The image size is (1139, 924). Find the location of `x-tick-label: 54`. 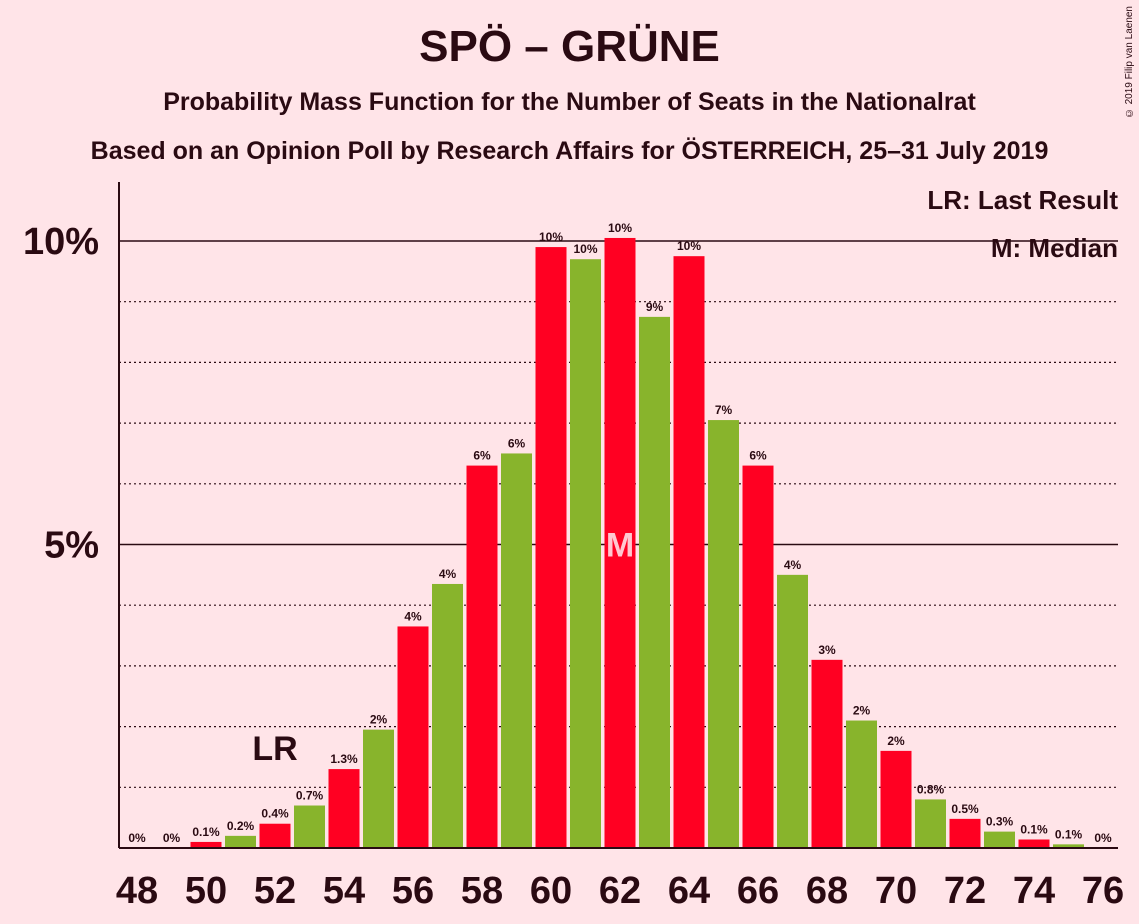

x-tick-label: 54 is located at coordinates (344, 891).